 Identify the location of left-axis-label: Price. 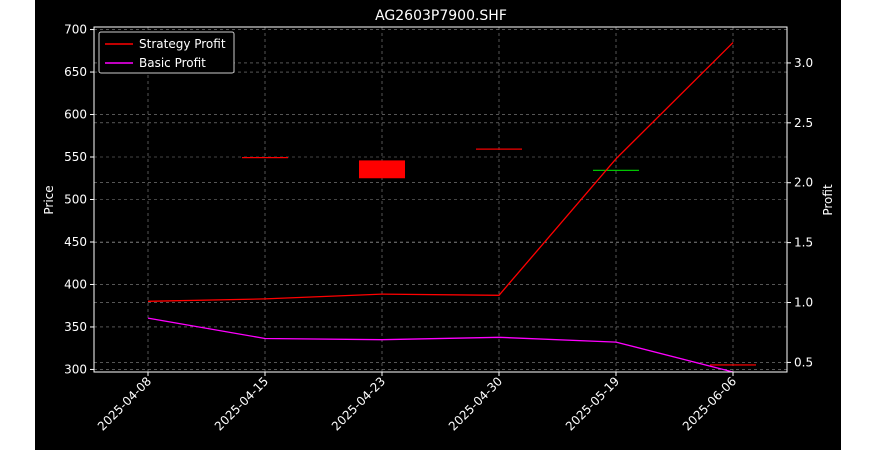
(49, 199).